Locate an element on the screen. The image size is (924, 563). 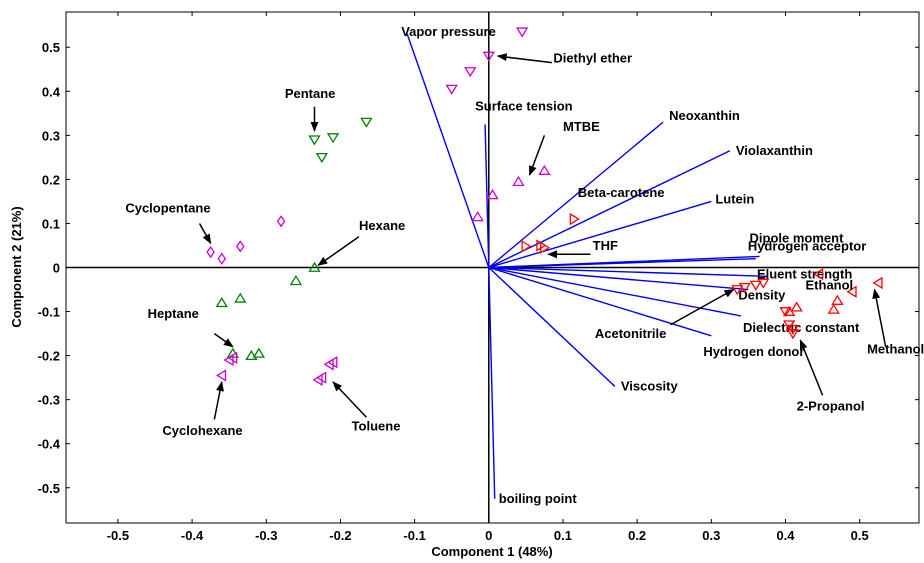
point-annotation-label: Toluene is located at coordinates (376, 425).